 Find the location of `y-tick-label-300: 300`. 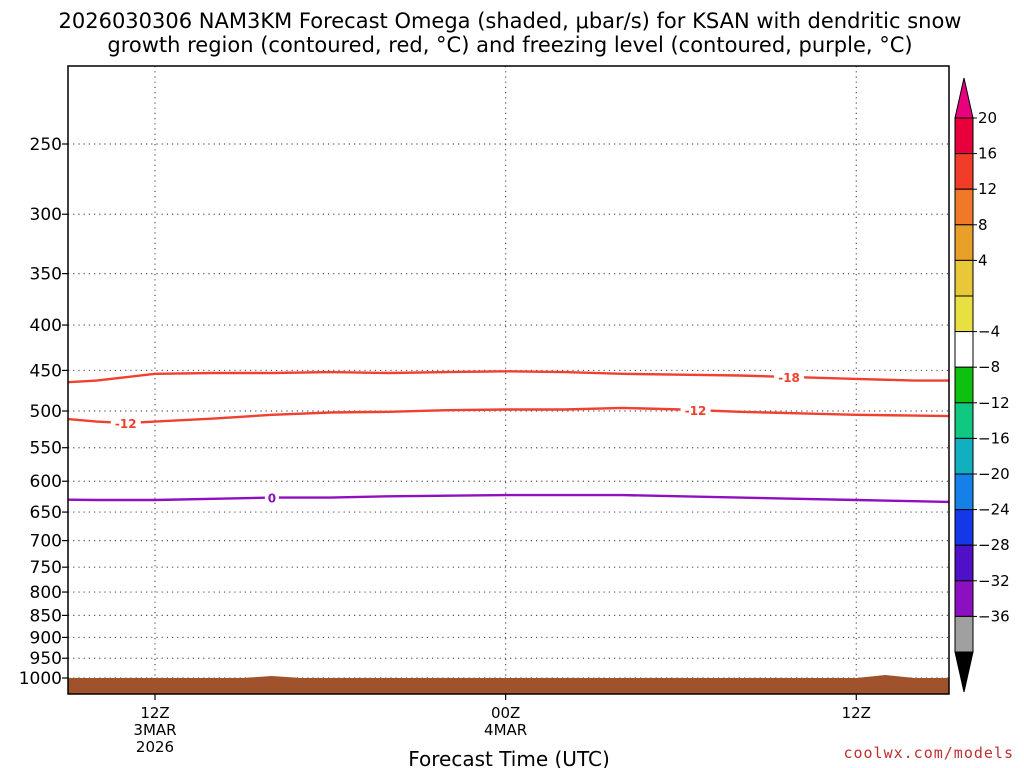

y-tick-label-300: 300 is located at coordinates (46, 215).